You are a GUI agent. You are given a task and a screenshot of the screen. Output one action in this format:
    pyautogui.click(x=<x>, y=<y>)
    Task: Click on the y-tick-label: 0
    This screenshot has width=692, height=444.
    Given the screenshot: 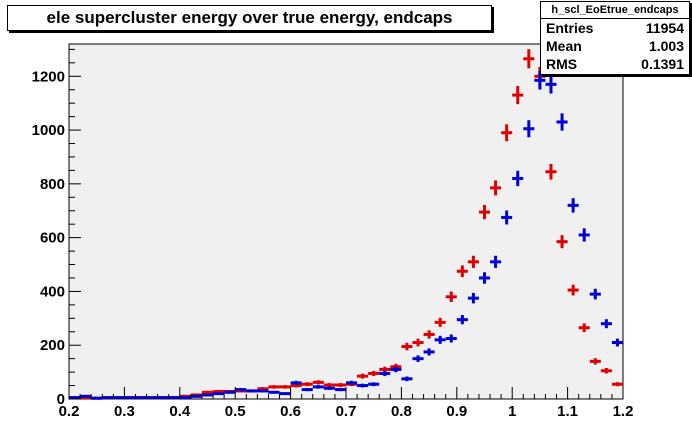 What is the action you would take?
    pyautogui.click(x=61, y=399)
    